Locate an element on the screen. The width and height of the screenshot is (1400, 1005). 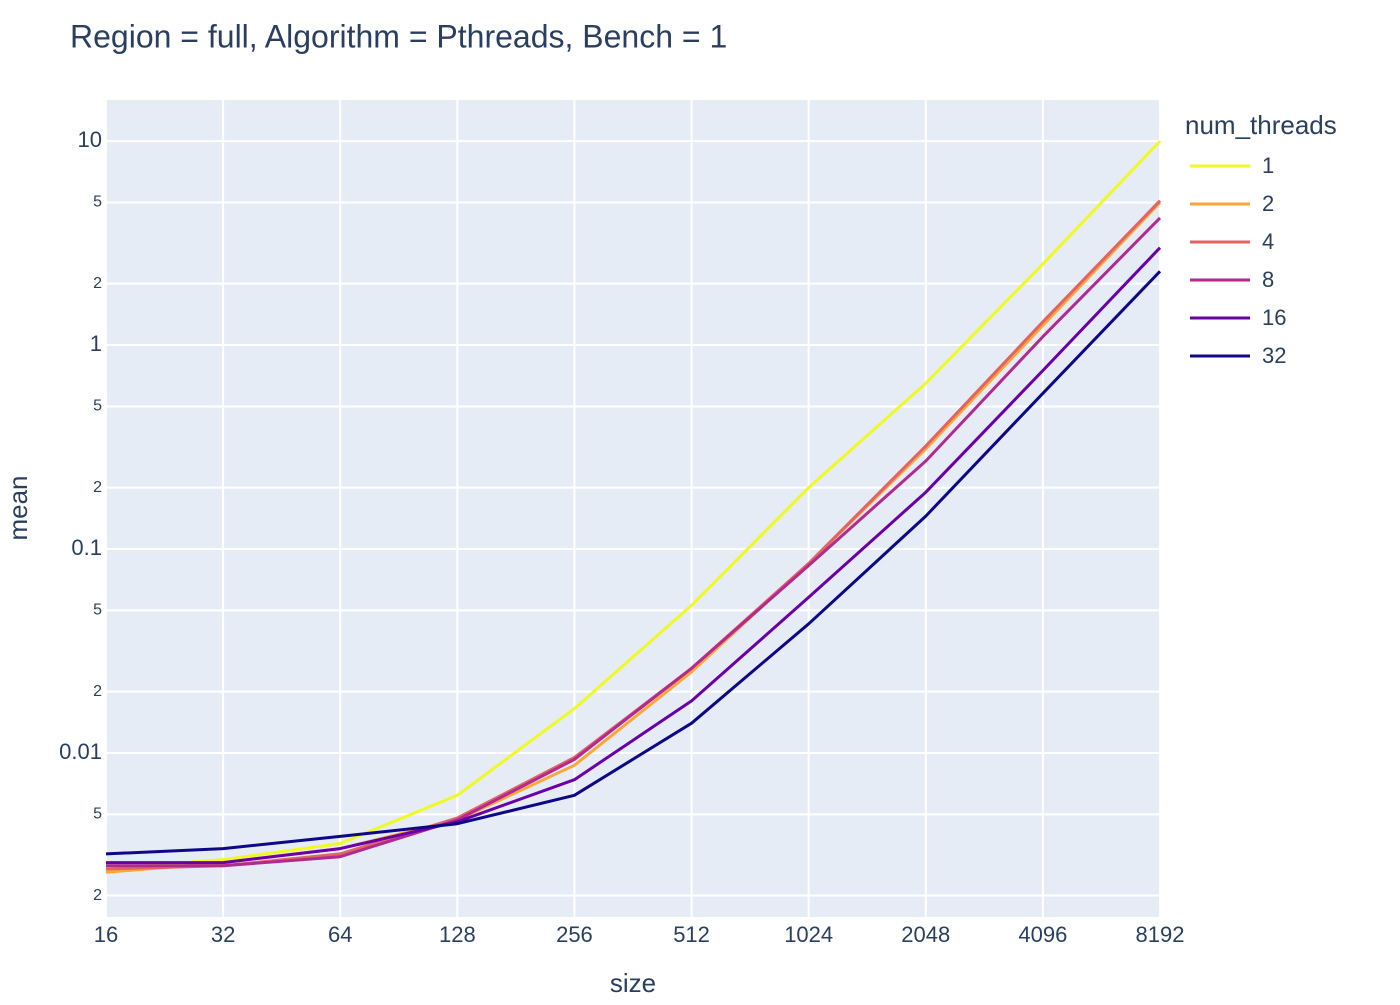
y-axis-title: mean is located at coordinates (18, 507).